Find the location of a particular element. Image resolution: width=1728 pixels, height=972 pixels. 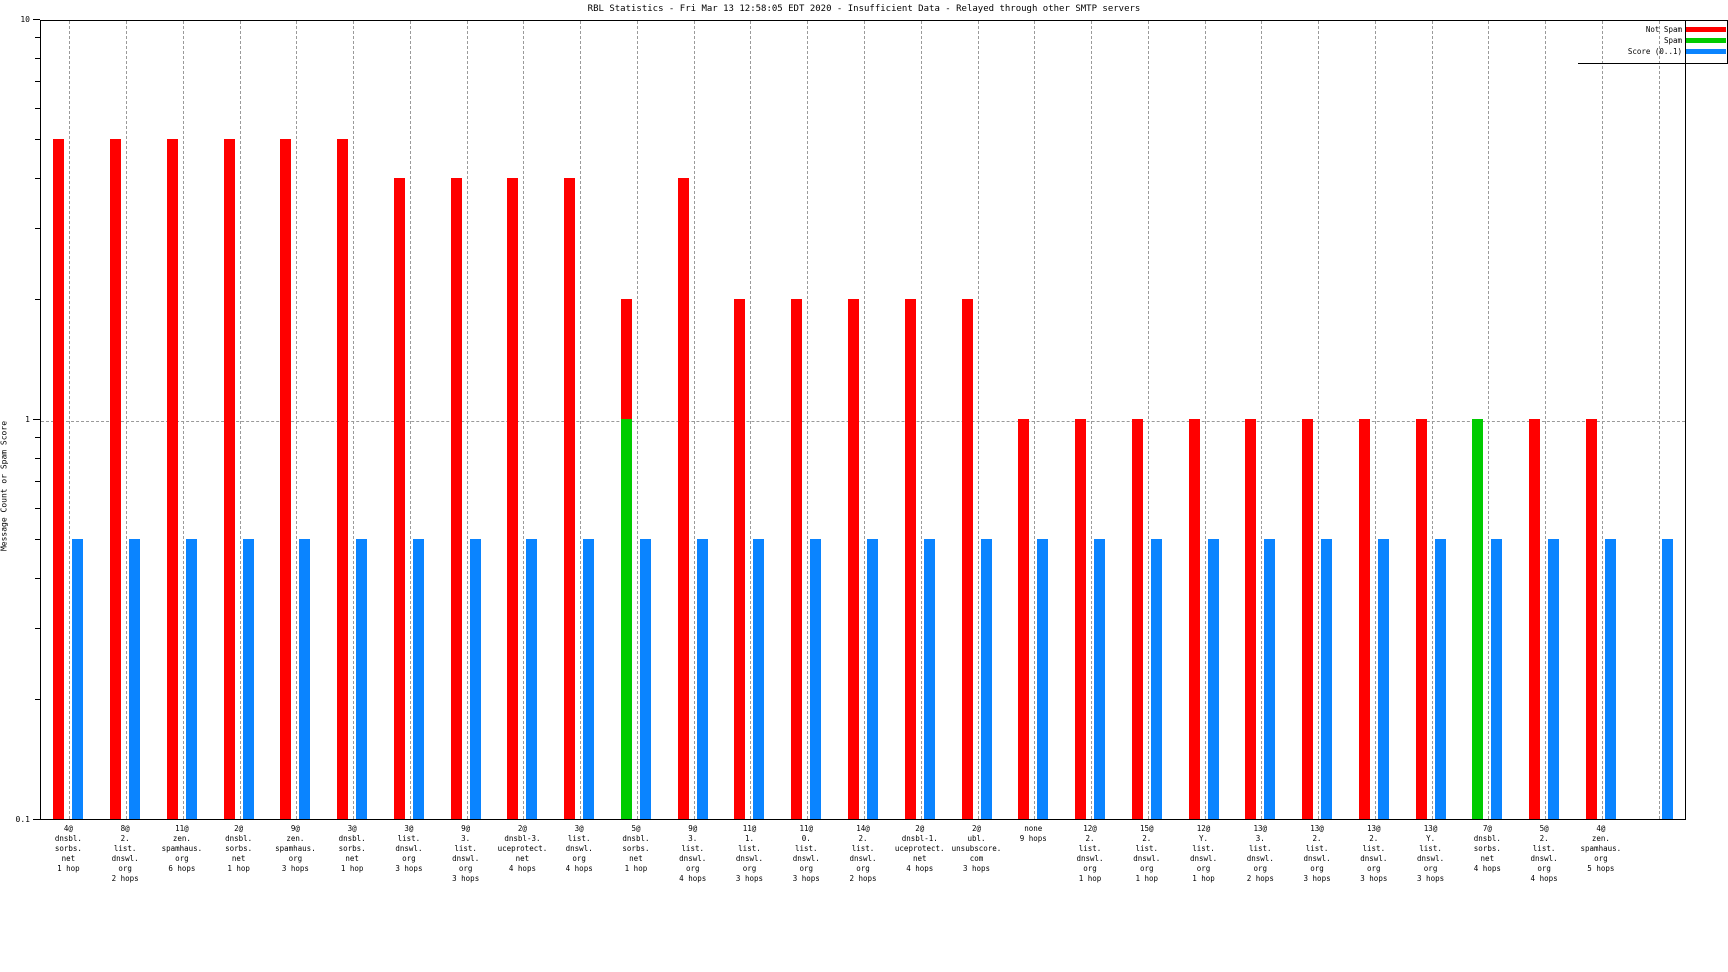

legend-item: Spam is located at coordinates (1656, 40).